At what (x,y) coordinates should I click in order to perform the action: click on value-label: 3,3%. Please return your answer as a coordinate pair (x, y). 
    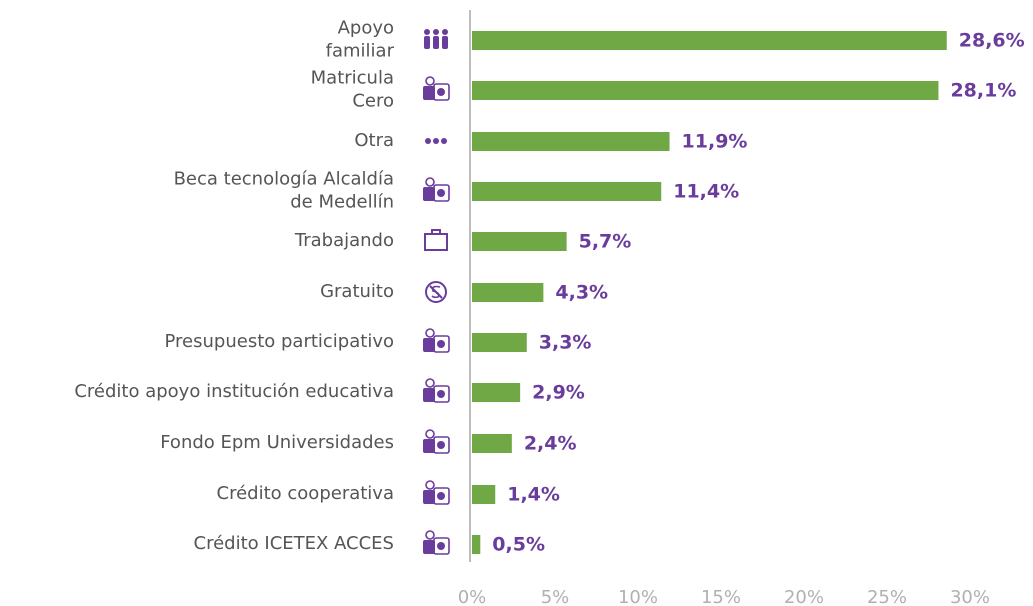
    Looking at the image, I should click on (565, 343).